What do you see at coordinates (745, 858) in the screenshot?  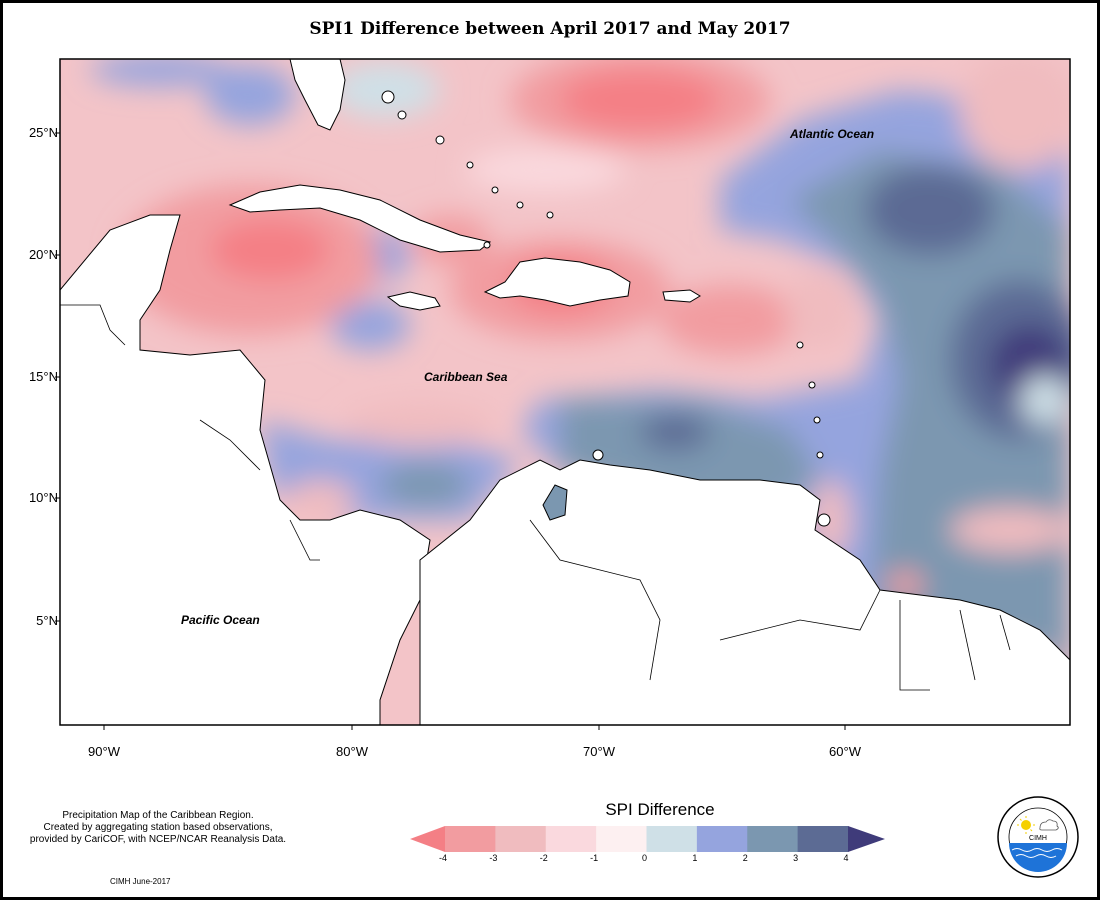 I see `legend-tick-label: 2` at bounding box center [745, 858].